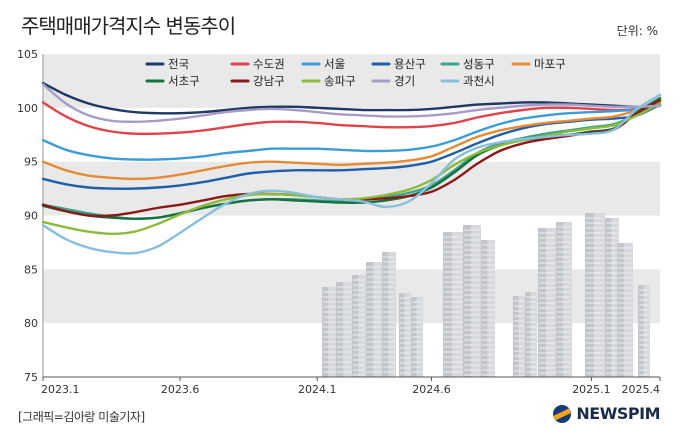 The height and width of the screenshot is (442, 680). What do you see at coordinates (27, 54) in the screenshot?
I see `y-tick-label: 105` at bounding box center [27, 54].